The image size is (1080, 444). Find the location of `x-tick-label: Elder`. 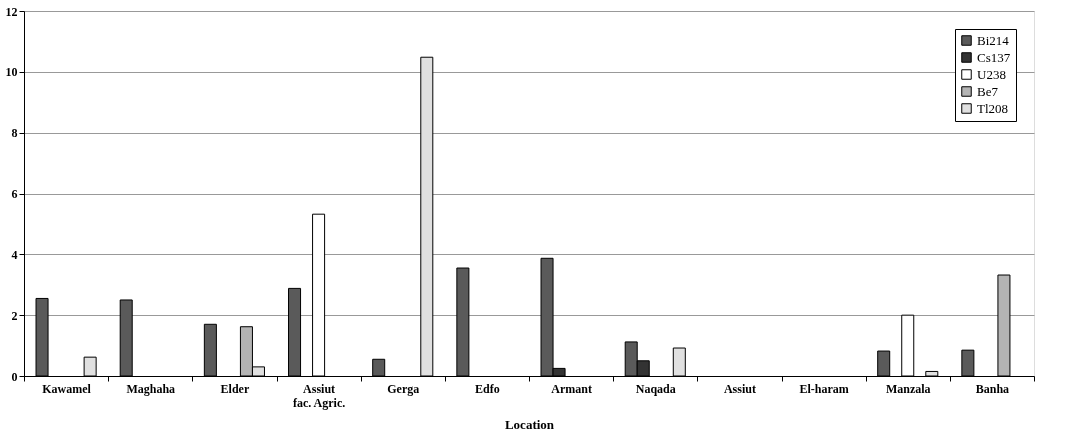

x-tick-label: Elder is located at coordinates (235, 388).